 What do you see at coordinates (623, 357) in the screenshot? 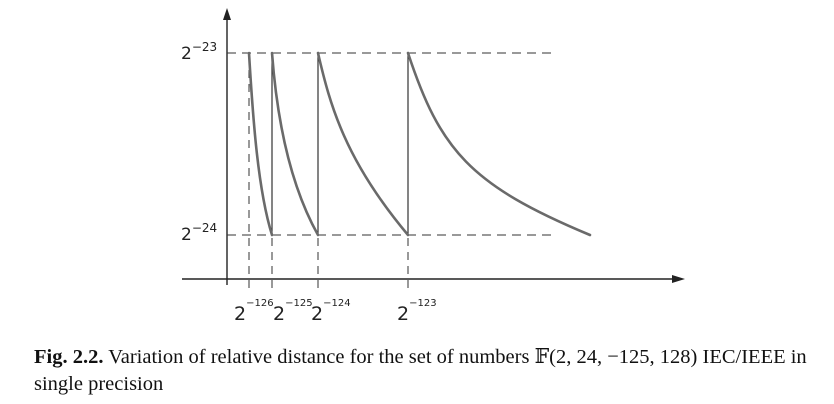
I see `set-arguments: (2, 24, −125, 128)` at bounding box center [623, 357].